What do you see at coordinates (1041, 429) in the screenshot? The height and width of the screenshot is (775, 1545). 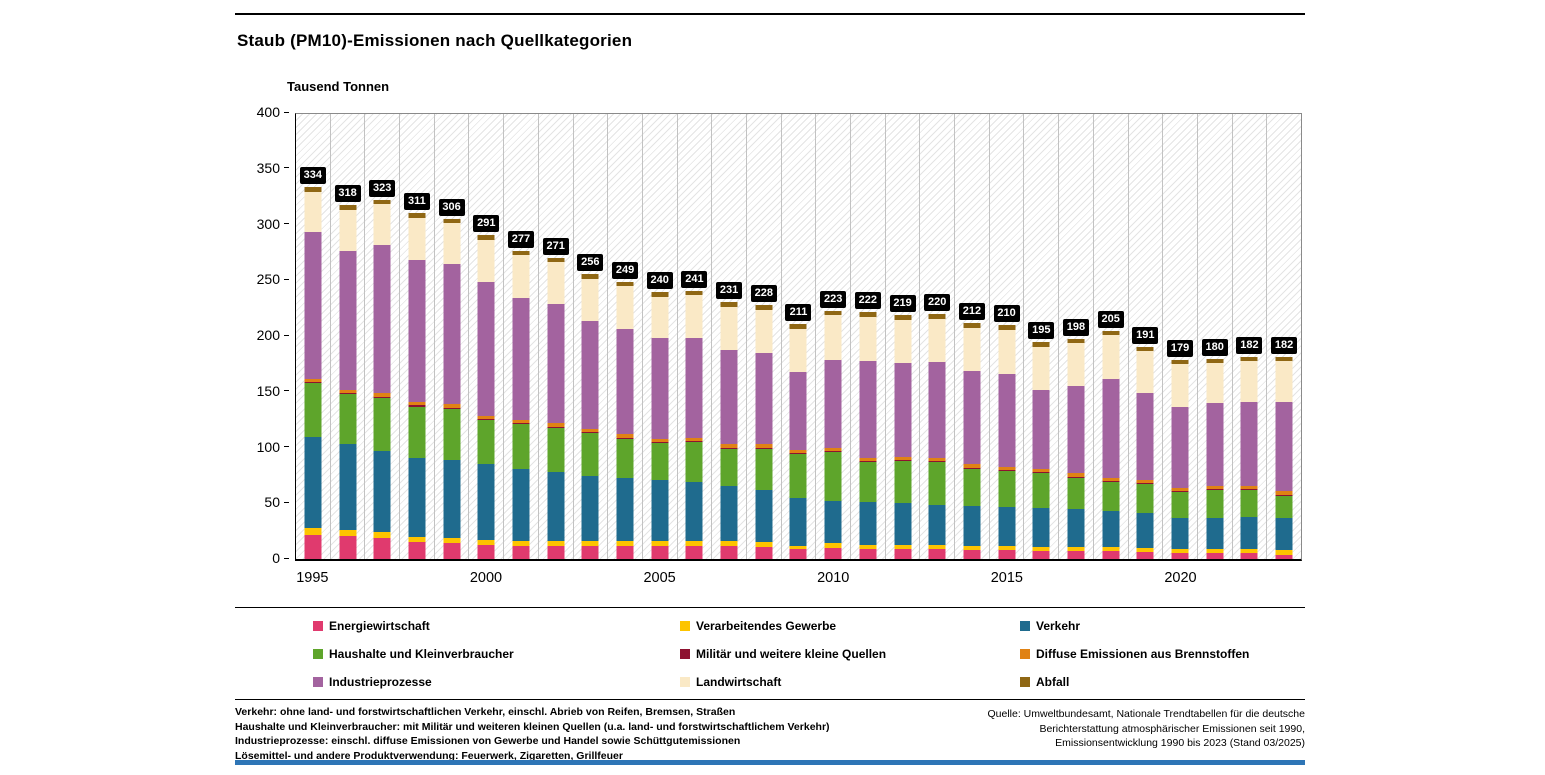 I see `segment-industrieprozesse-2016` at bounding box center [1041, 429].